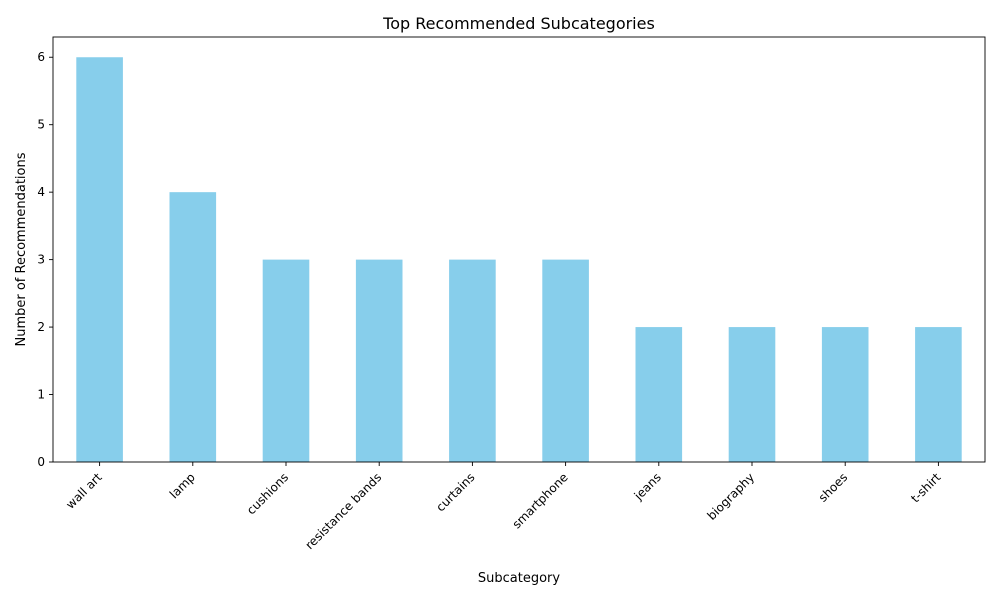 This screenshot has width=1000, height=605. What do you see at coordinates (455, 492) in the screenshot?
I see `x-tick-label: curtains` at bounding box center [455, 492].